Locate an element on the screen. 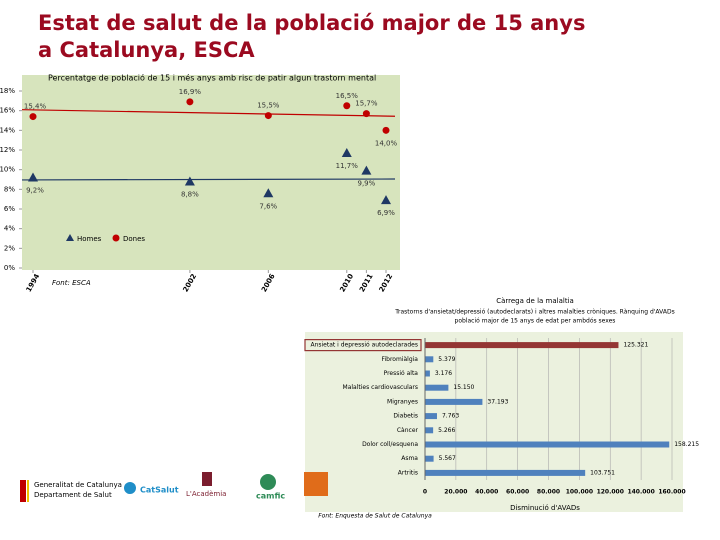 Image resolution: width=720 pixels, height=540 pixels. y-tick-label: Diabetis is located at coordinates (405, 416).